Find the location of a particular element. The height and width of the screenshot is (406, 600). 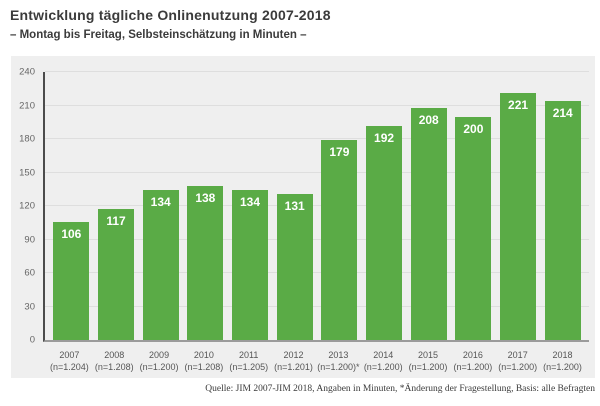

x-tick-label: 2011 (n=1.205) is located at coordinates (248, 360).